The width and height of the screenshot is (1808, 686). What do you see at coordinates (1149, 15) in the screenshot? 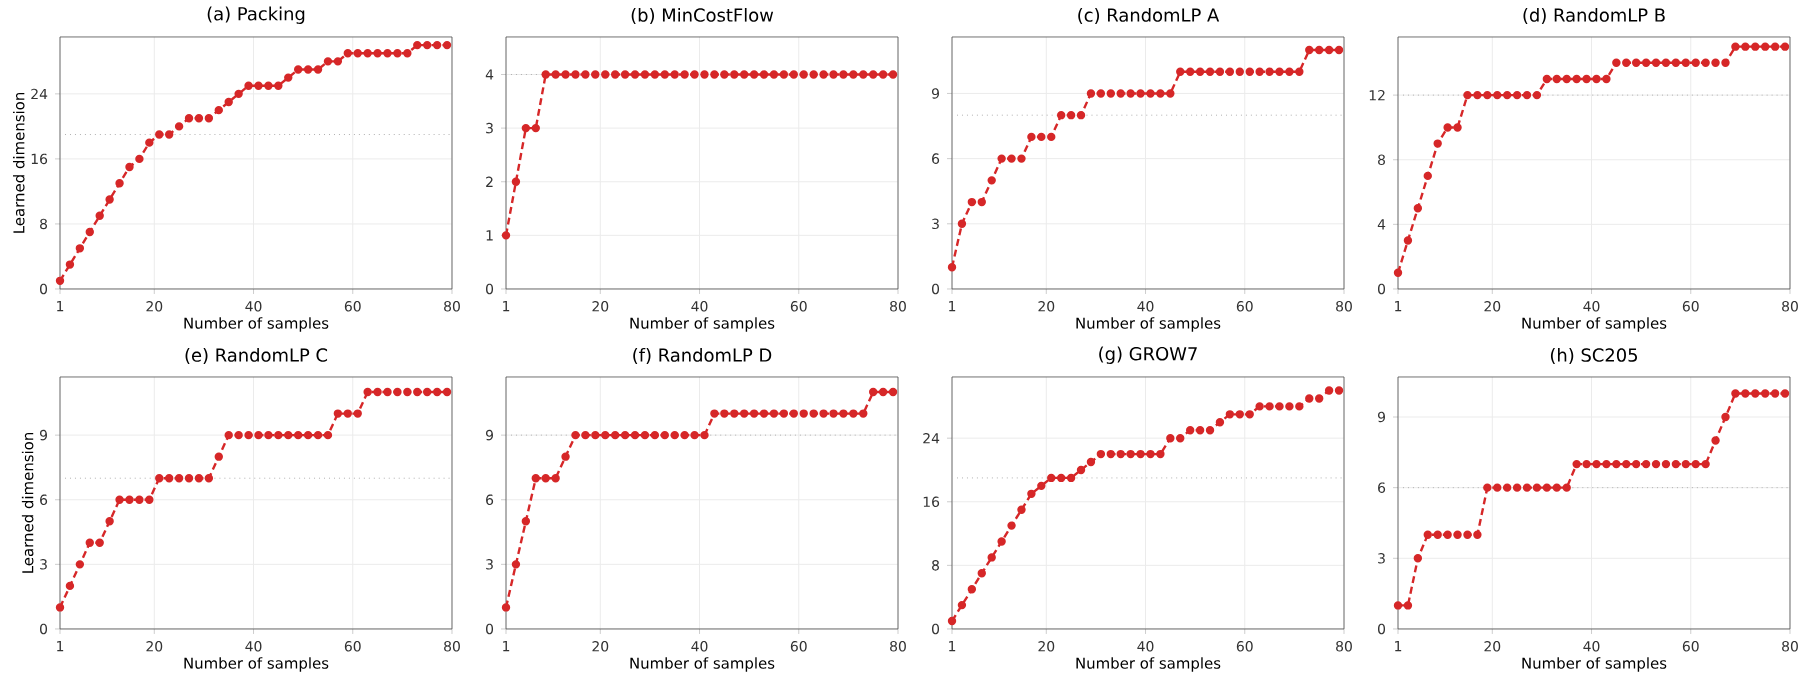
I see `chart-title: (c) RandomLP A` at bounding box center [1149, 15].